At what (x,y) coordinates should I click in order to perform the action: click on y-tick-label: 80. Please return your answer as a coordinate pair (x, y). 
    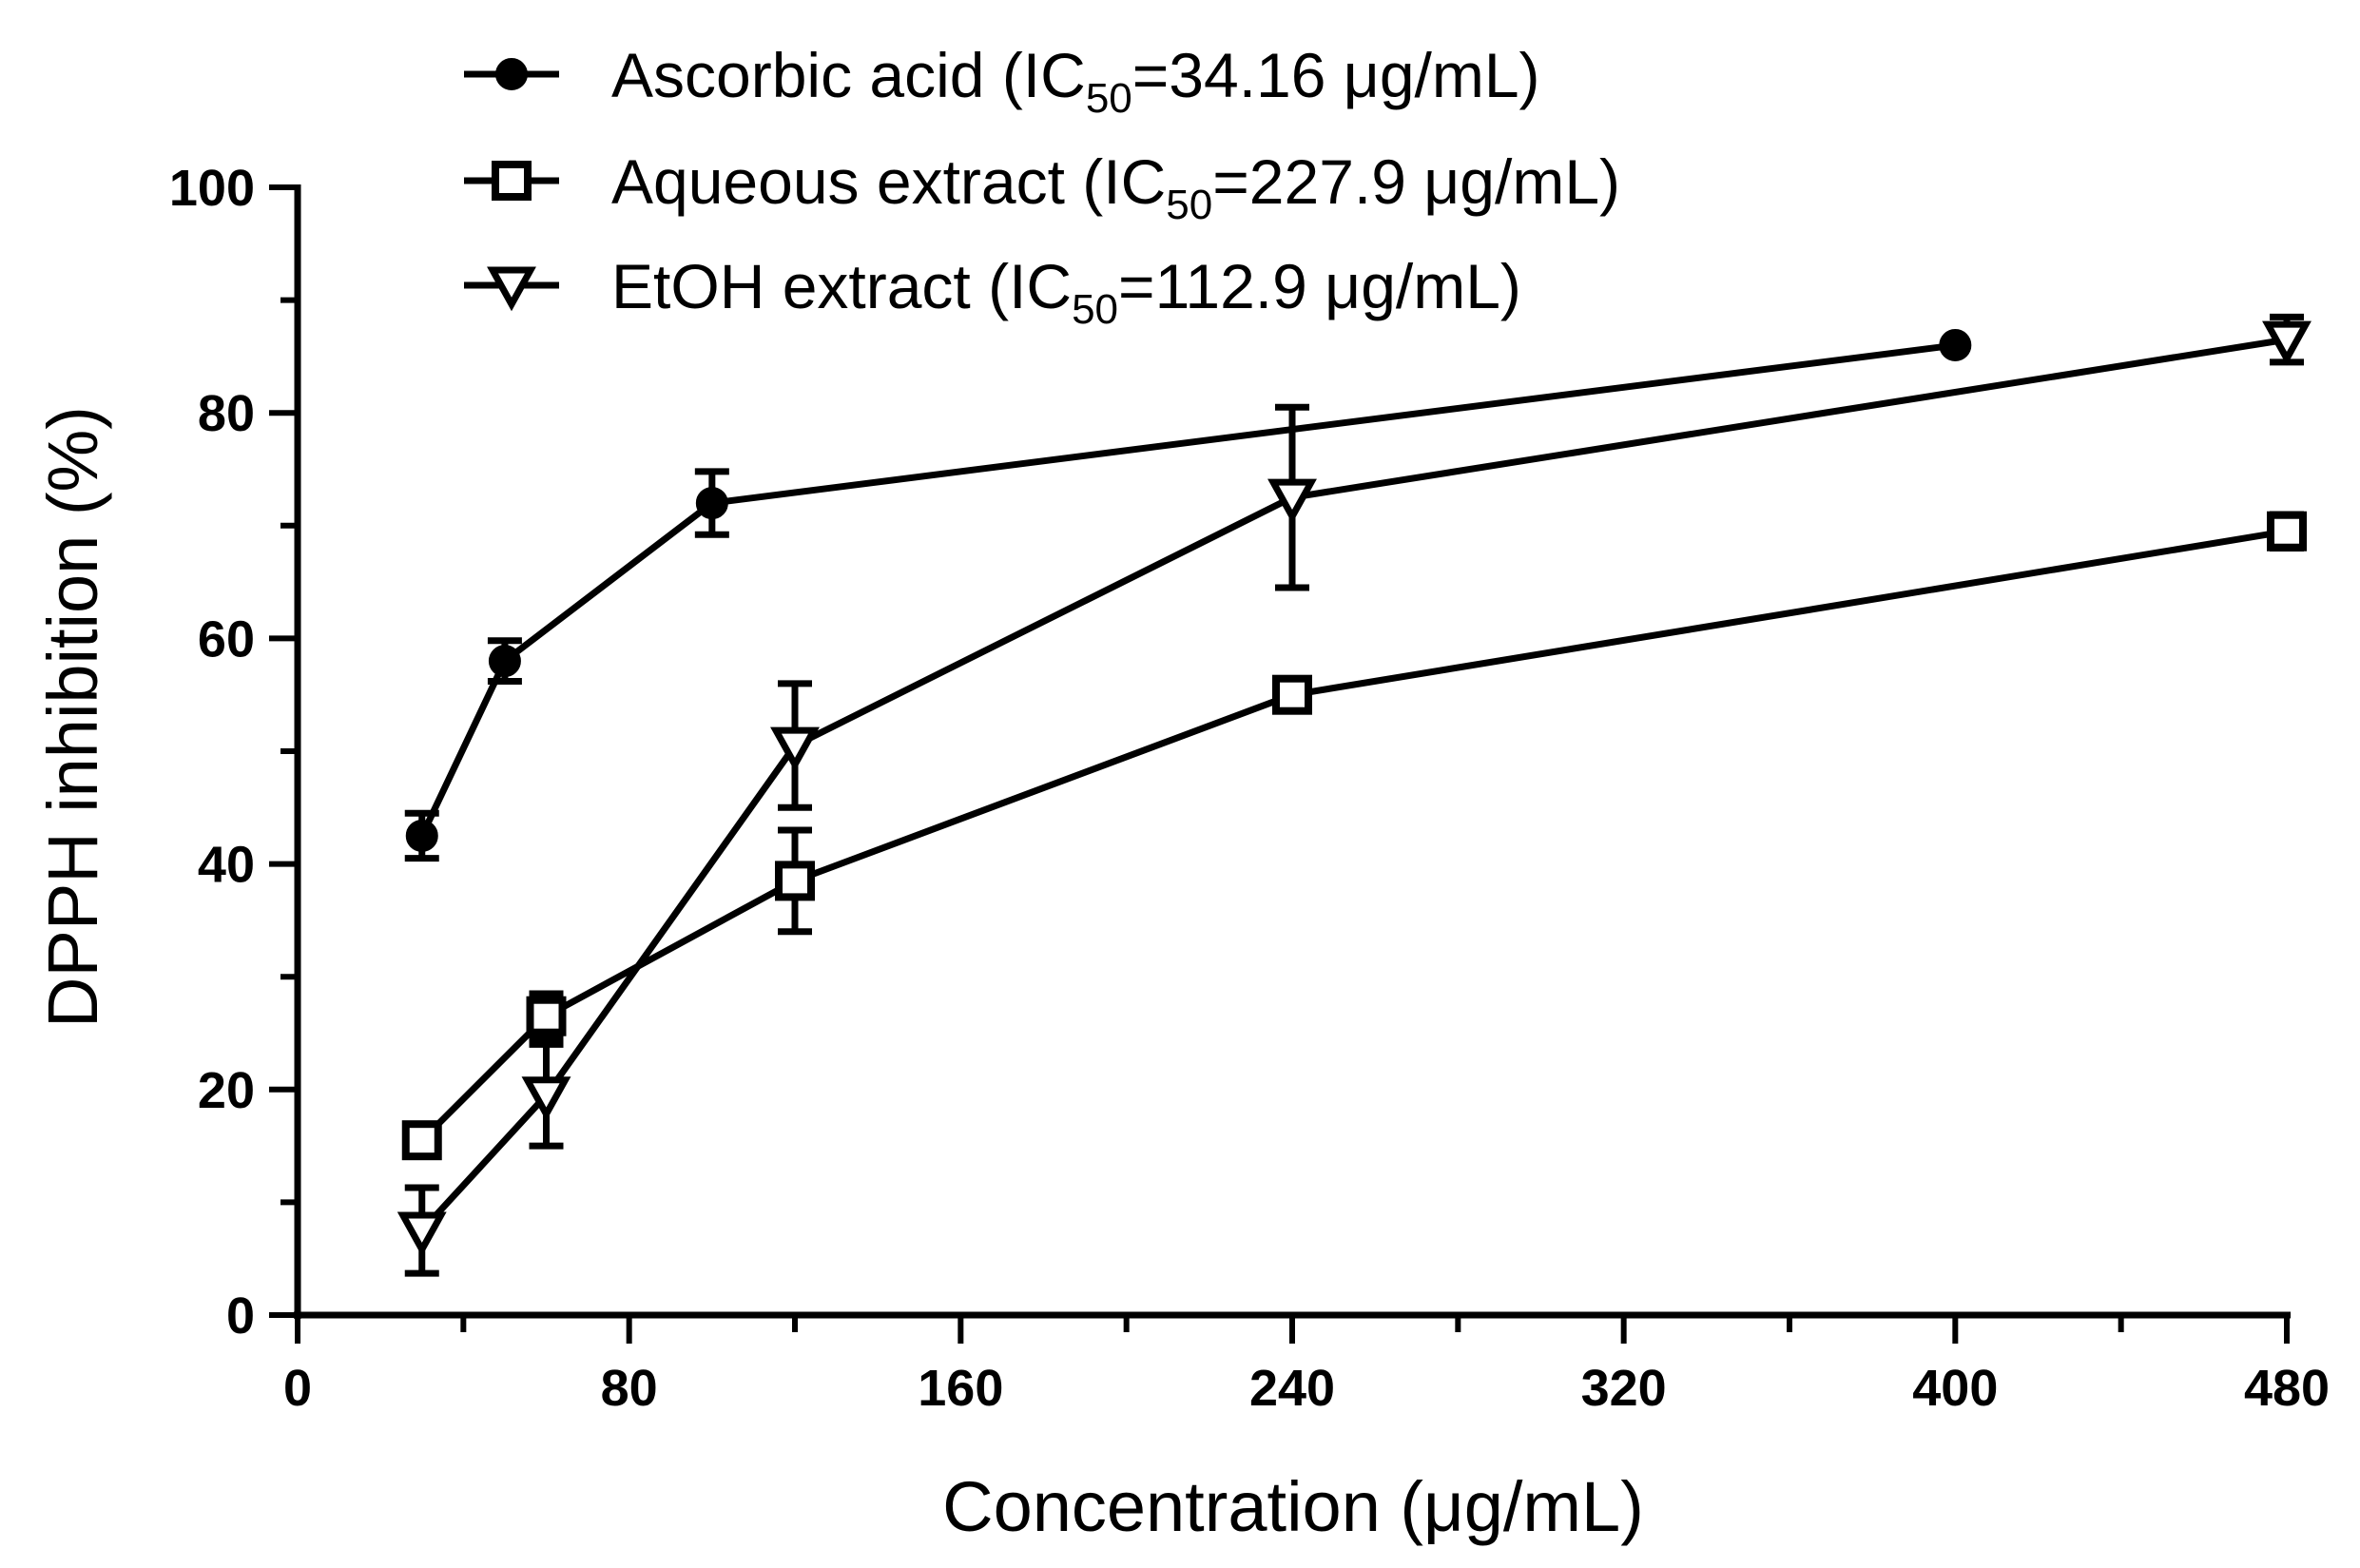
    Looking at the image, I should click on (226, 413).